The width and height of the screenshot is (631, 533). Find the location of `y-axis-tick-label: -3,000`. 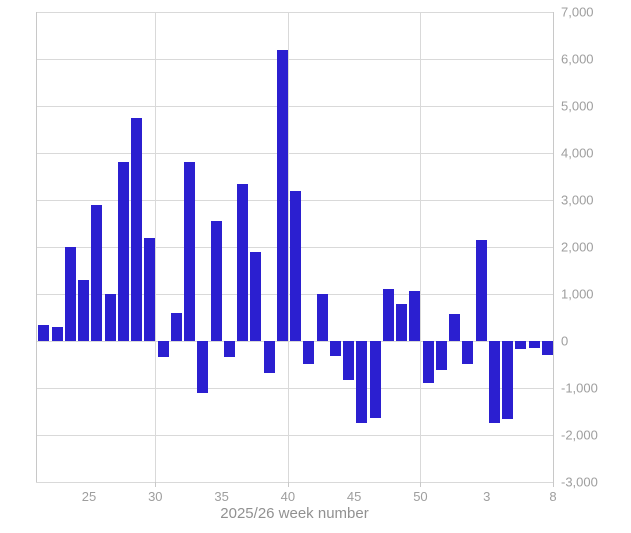

y-axis-tick-label: -3,000 is located at coordinates (579, 482).